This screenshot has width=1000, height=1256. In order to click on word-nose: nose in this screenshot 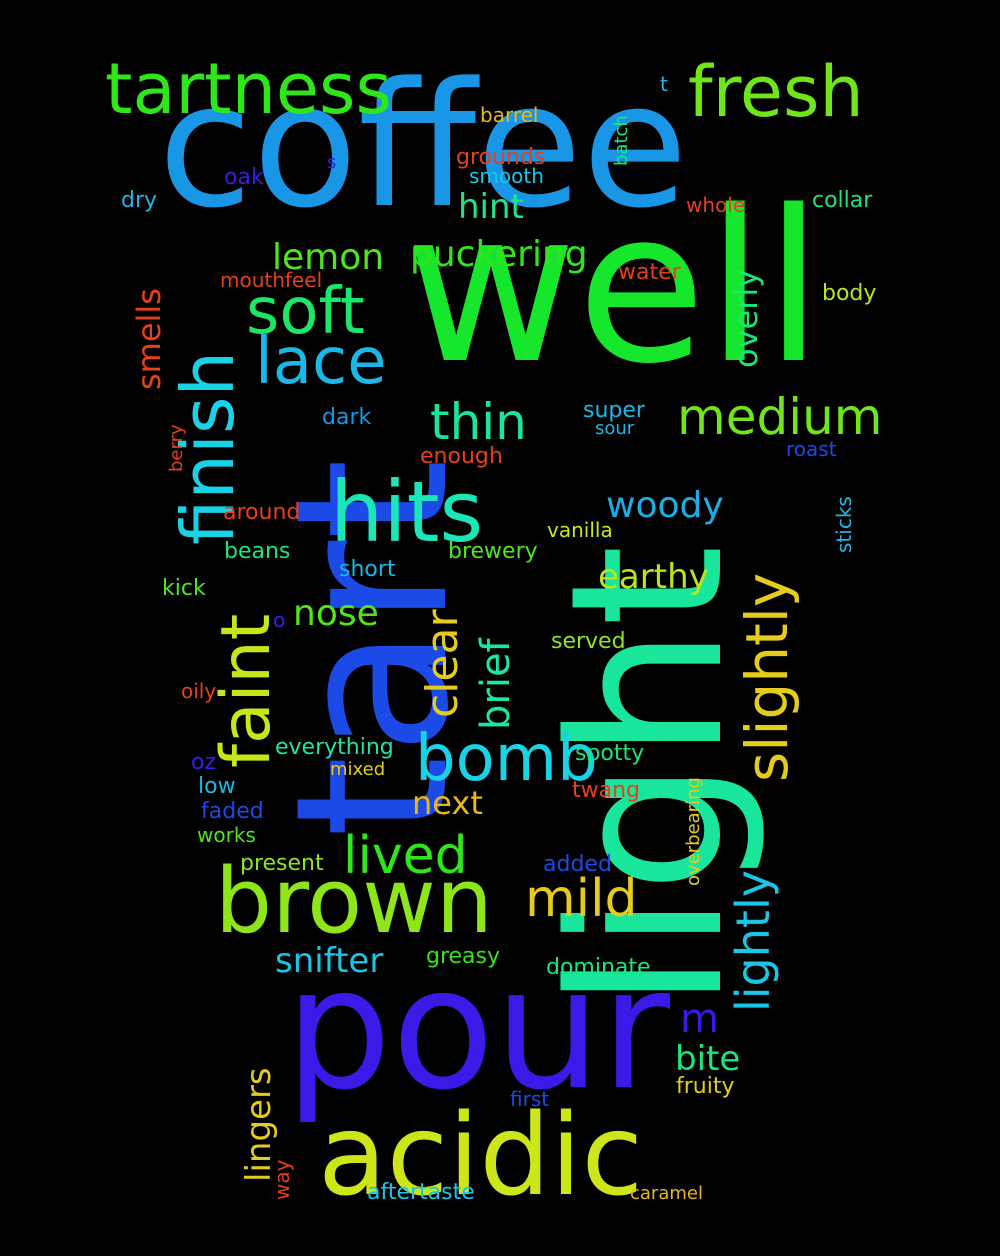, I will do `click(336, 613)`.